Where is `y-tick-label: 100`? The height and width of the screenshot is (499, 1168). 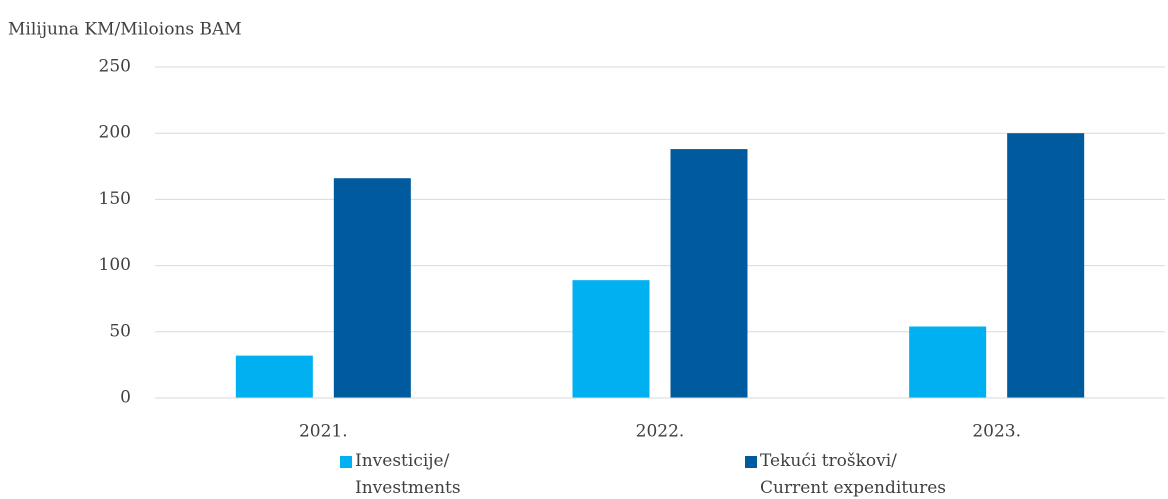
y-tick-label: 100 is located at coordinates (115, 265).